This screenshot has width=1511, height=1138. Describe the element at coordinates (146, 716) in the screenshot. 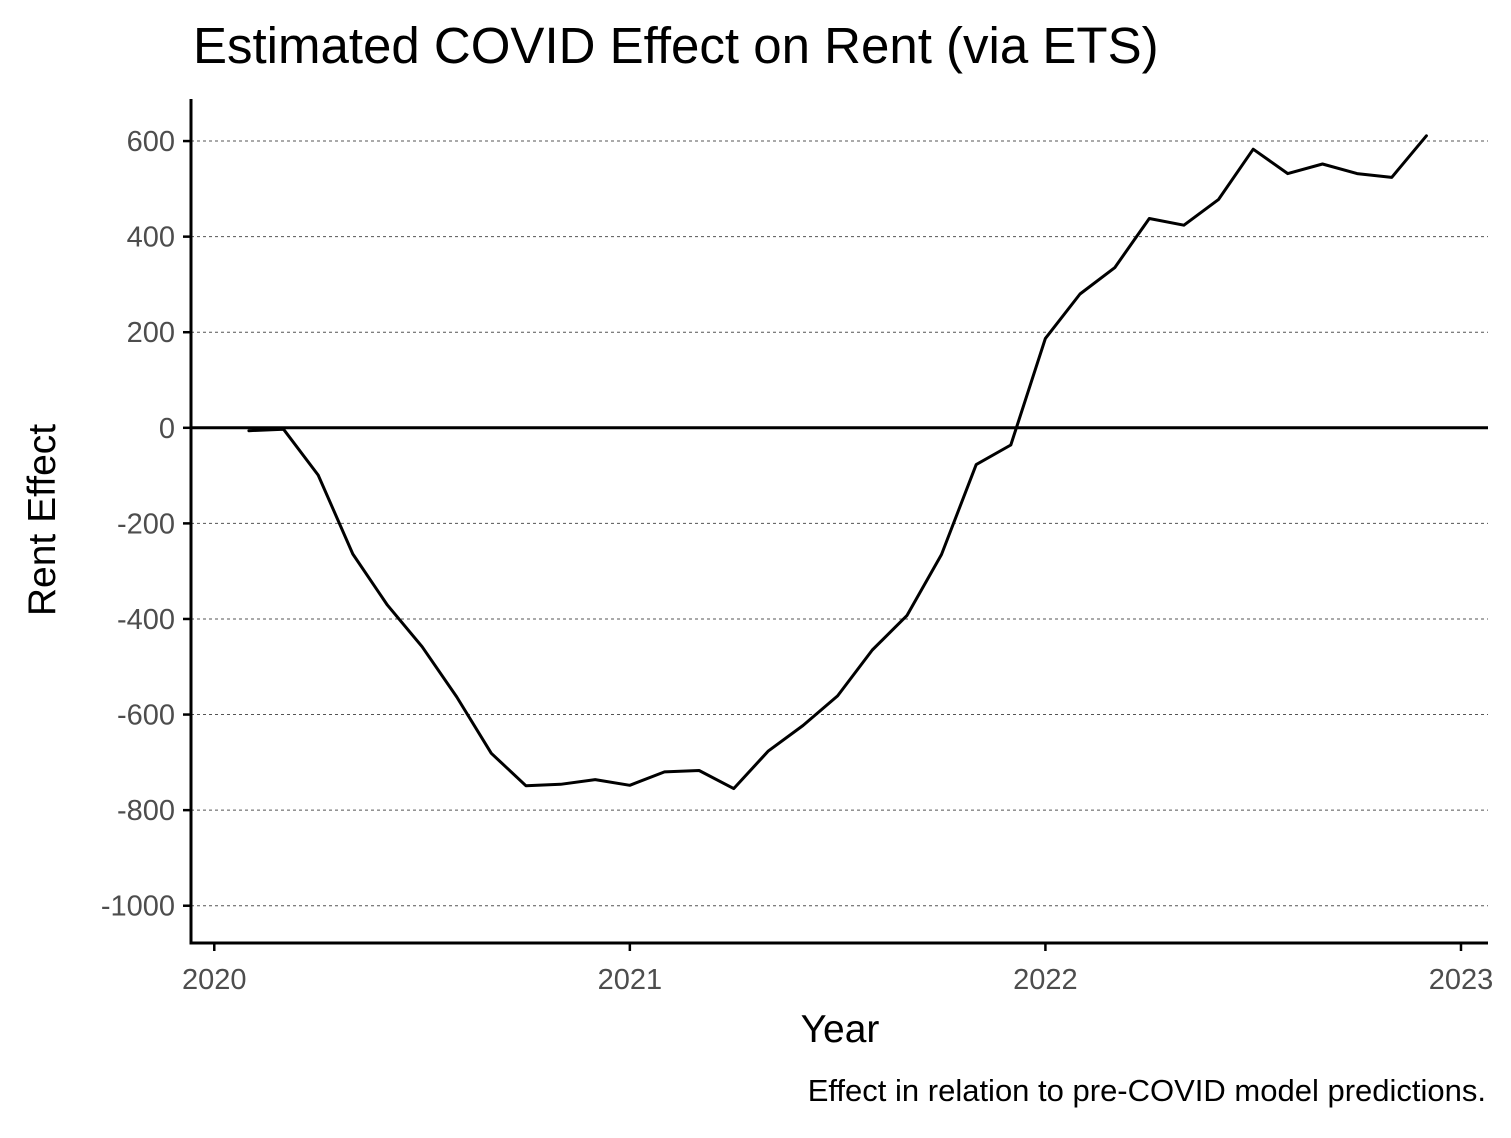

I see `y-tick-label: -600` at that location.